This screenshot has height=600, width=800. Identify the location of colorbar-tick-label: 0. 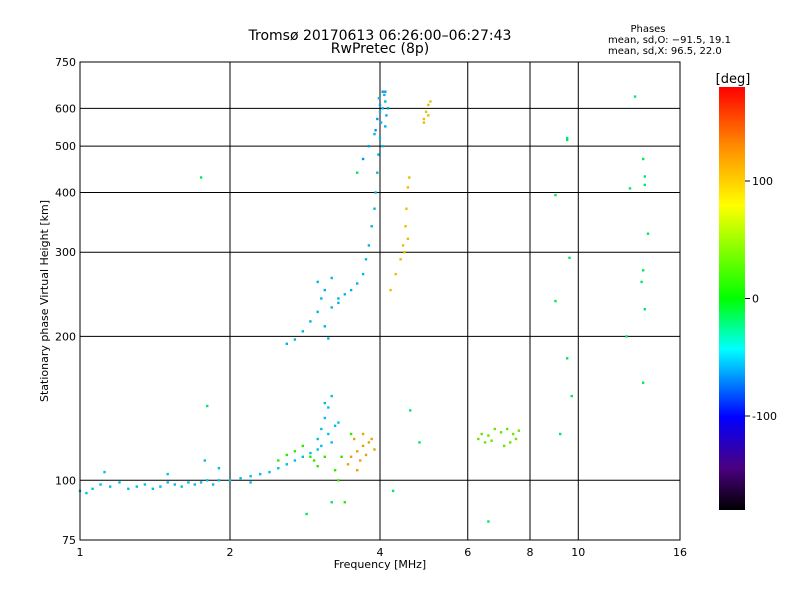
(755, 299).